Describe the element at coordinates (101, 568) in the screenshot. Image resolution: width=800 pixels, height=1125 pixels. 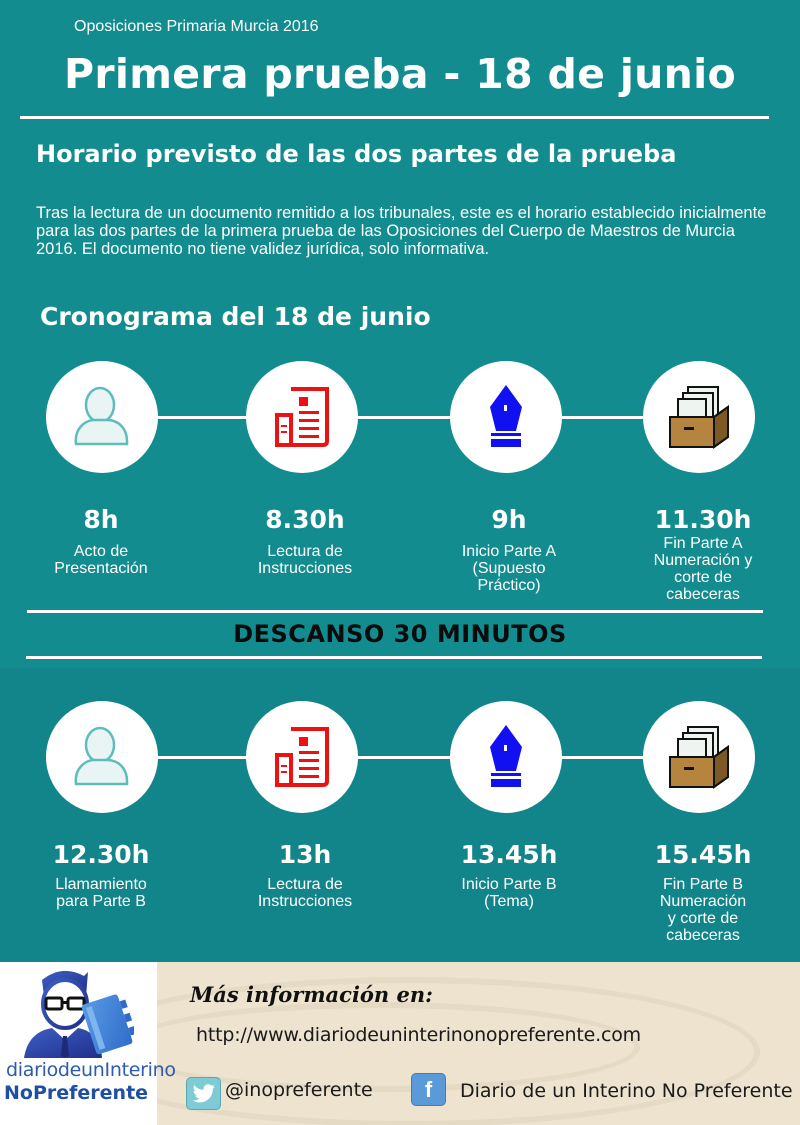
I see `desc-line: Presentación` at that location.